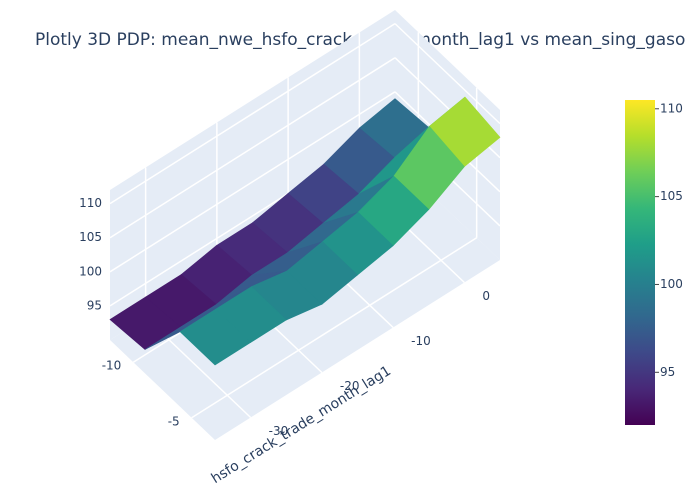  I want to click on x-tick-label: -10, so click(421, 341).